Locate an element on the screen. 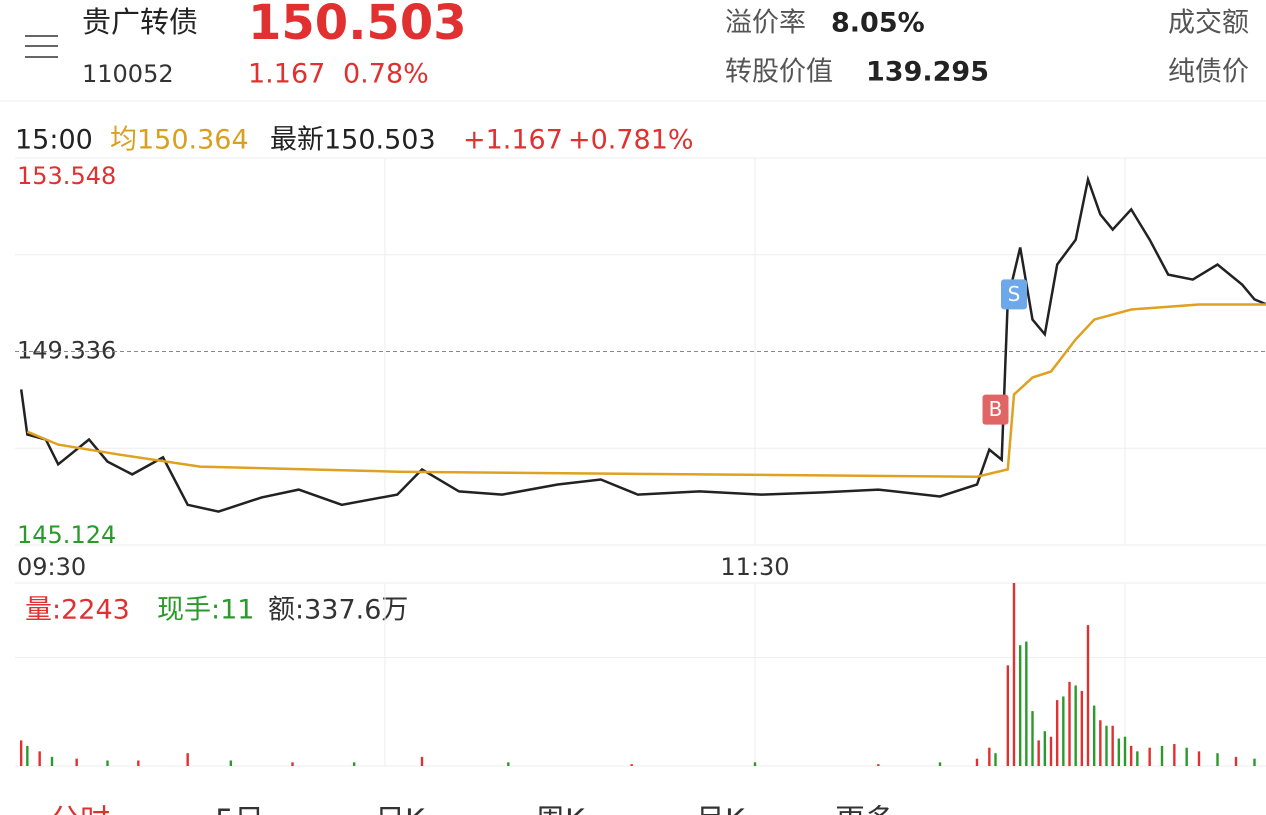  premium-label: 溢价率 is located at coordinates (765, 23).